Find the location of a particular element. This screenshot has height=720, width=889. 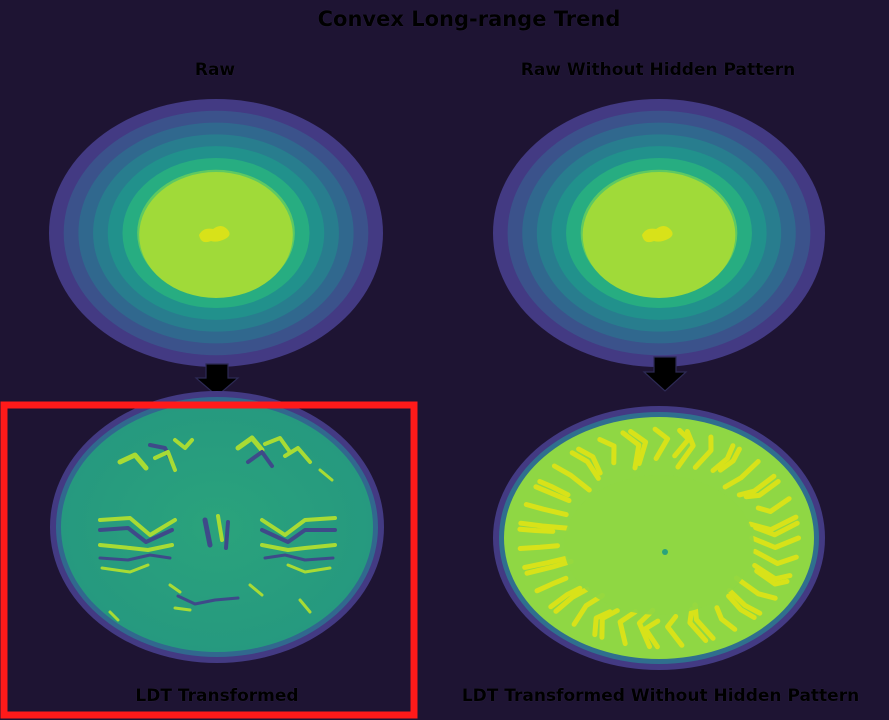

panel-title-raw: Raw is located at coordinates (215, 70).